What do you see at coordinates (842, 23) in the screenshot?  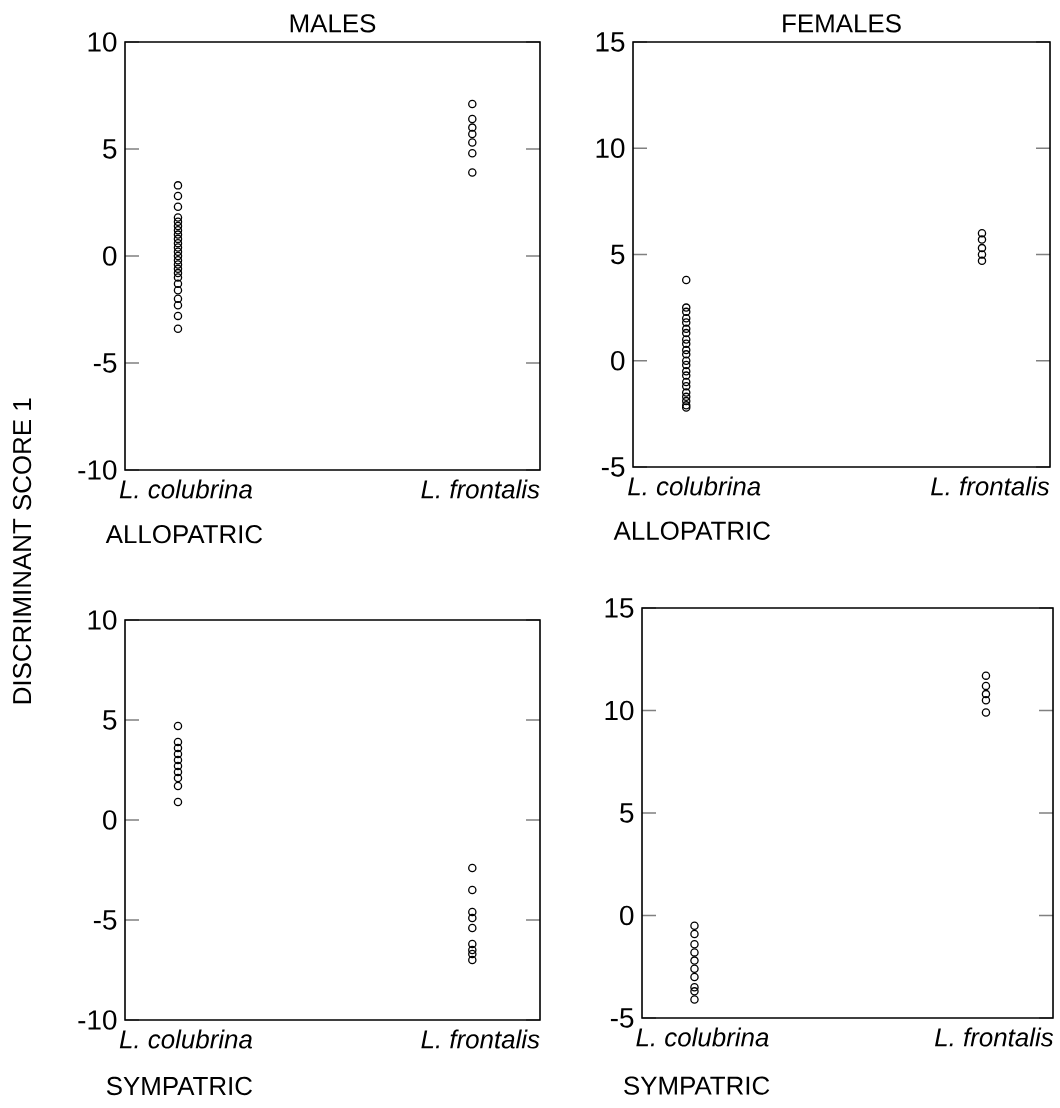 I see `chart-title: FEMALES` at bounding box center [842, 23].